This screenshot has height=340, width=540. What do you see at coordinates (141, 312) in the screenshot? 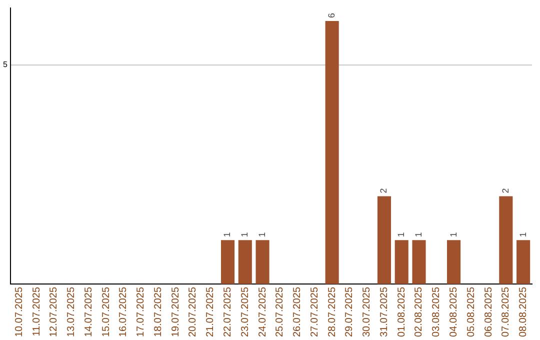
I see `x-tick-label: 17.07.2025` at bounding box center [141, 312].